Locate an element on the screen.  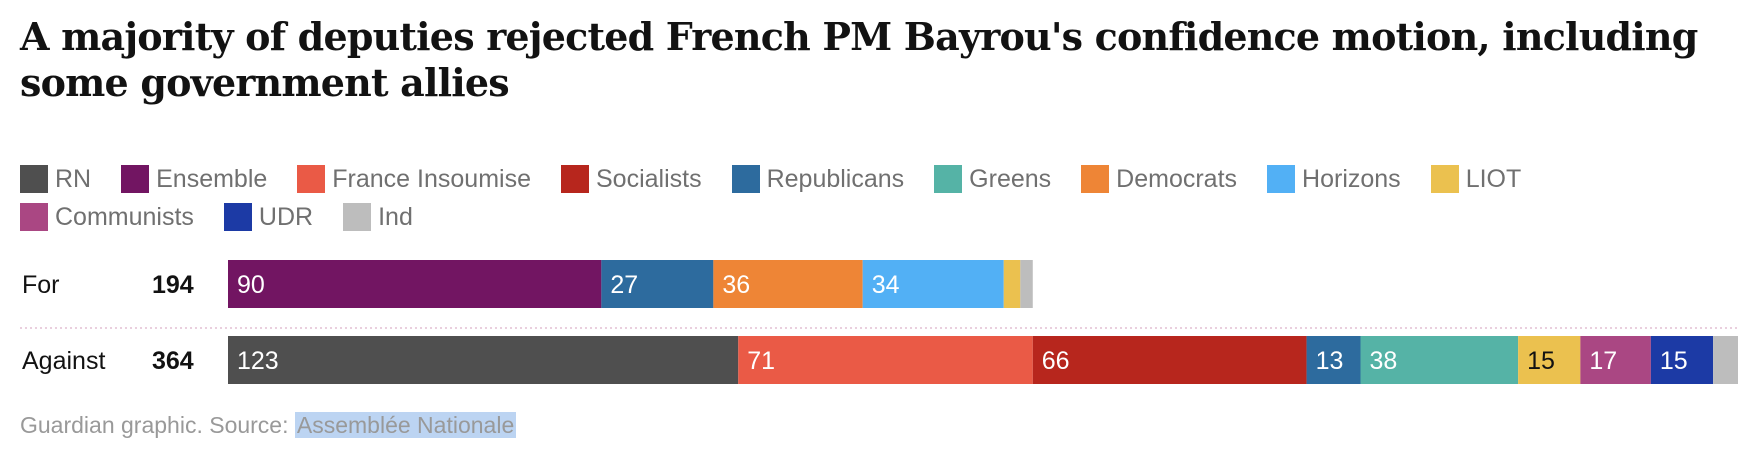
legend-item-ensemble: Ensemble is located at coordinates (194, 179).